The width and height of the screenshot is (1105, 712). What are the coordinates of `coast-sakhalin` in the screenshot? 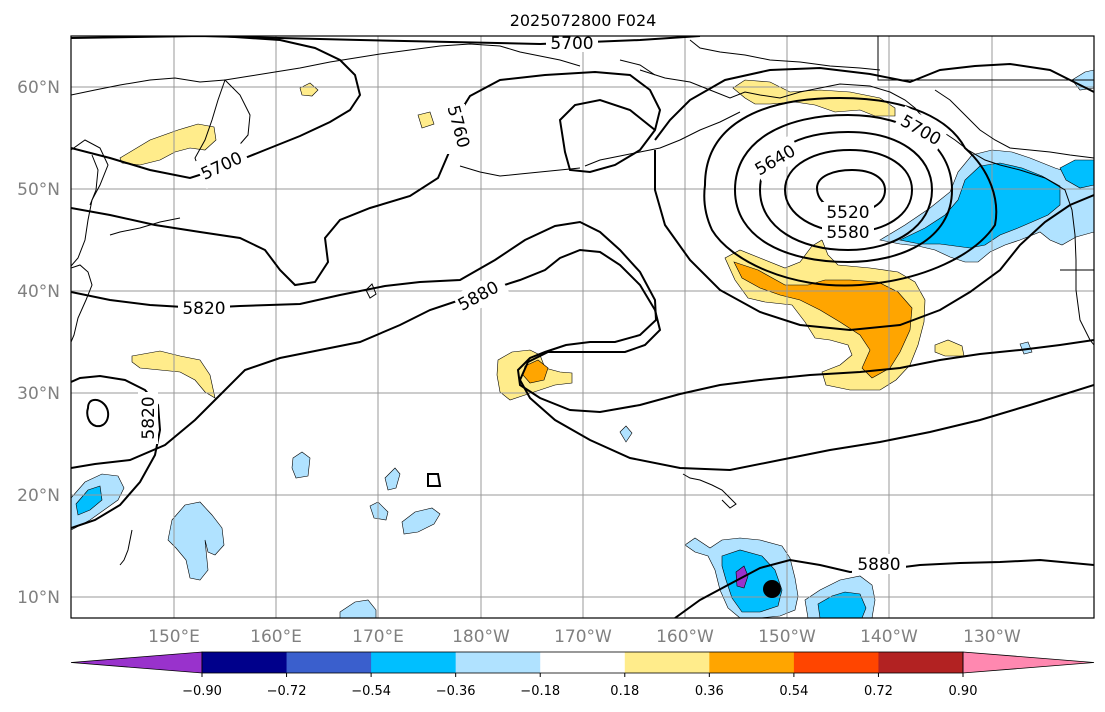 It's located at (94, 180).